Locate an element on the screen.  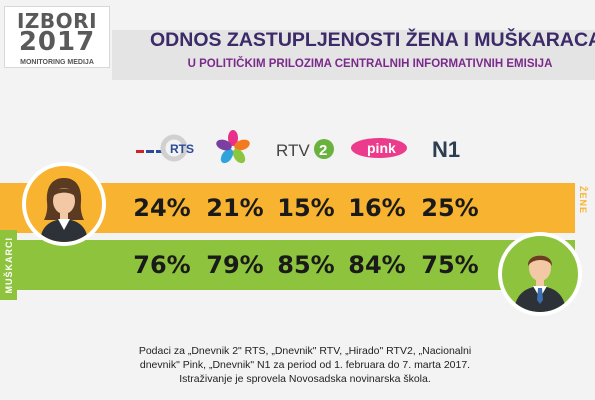
men-pct-n1: 75% is located at coordinates (450, 265).